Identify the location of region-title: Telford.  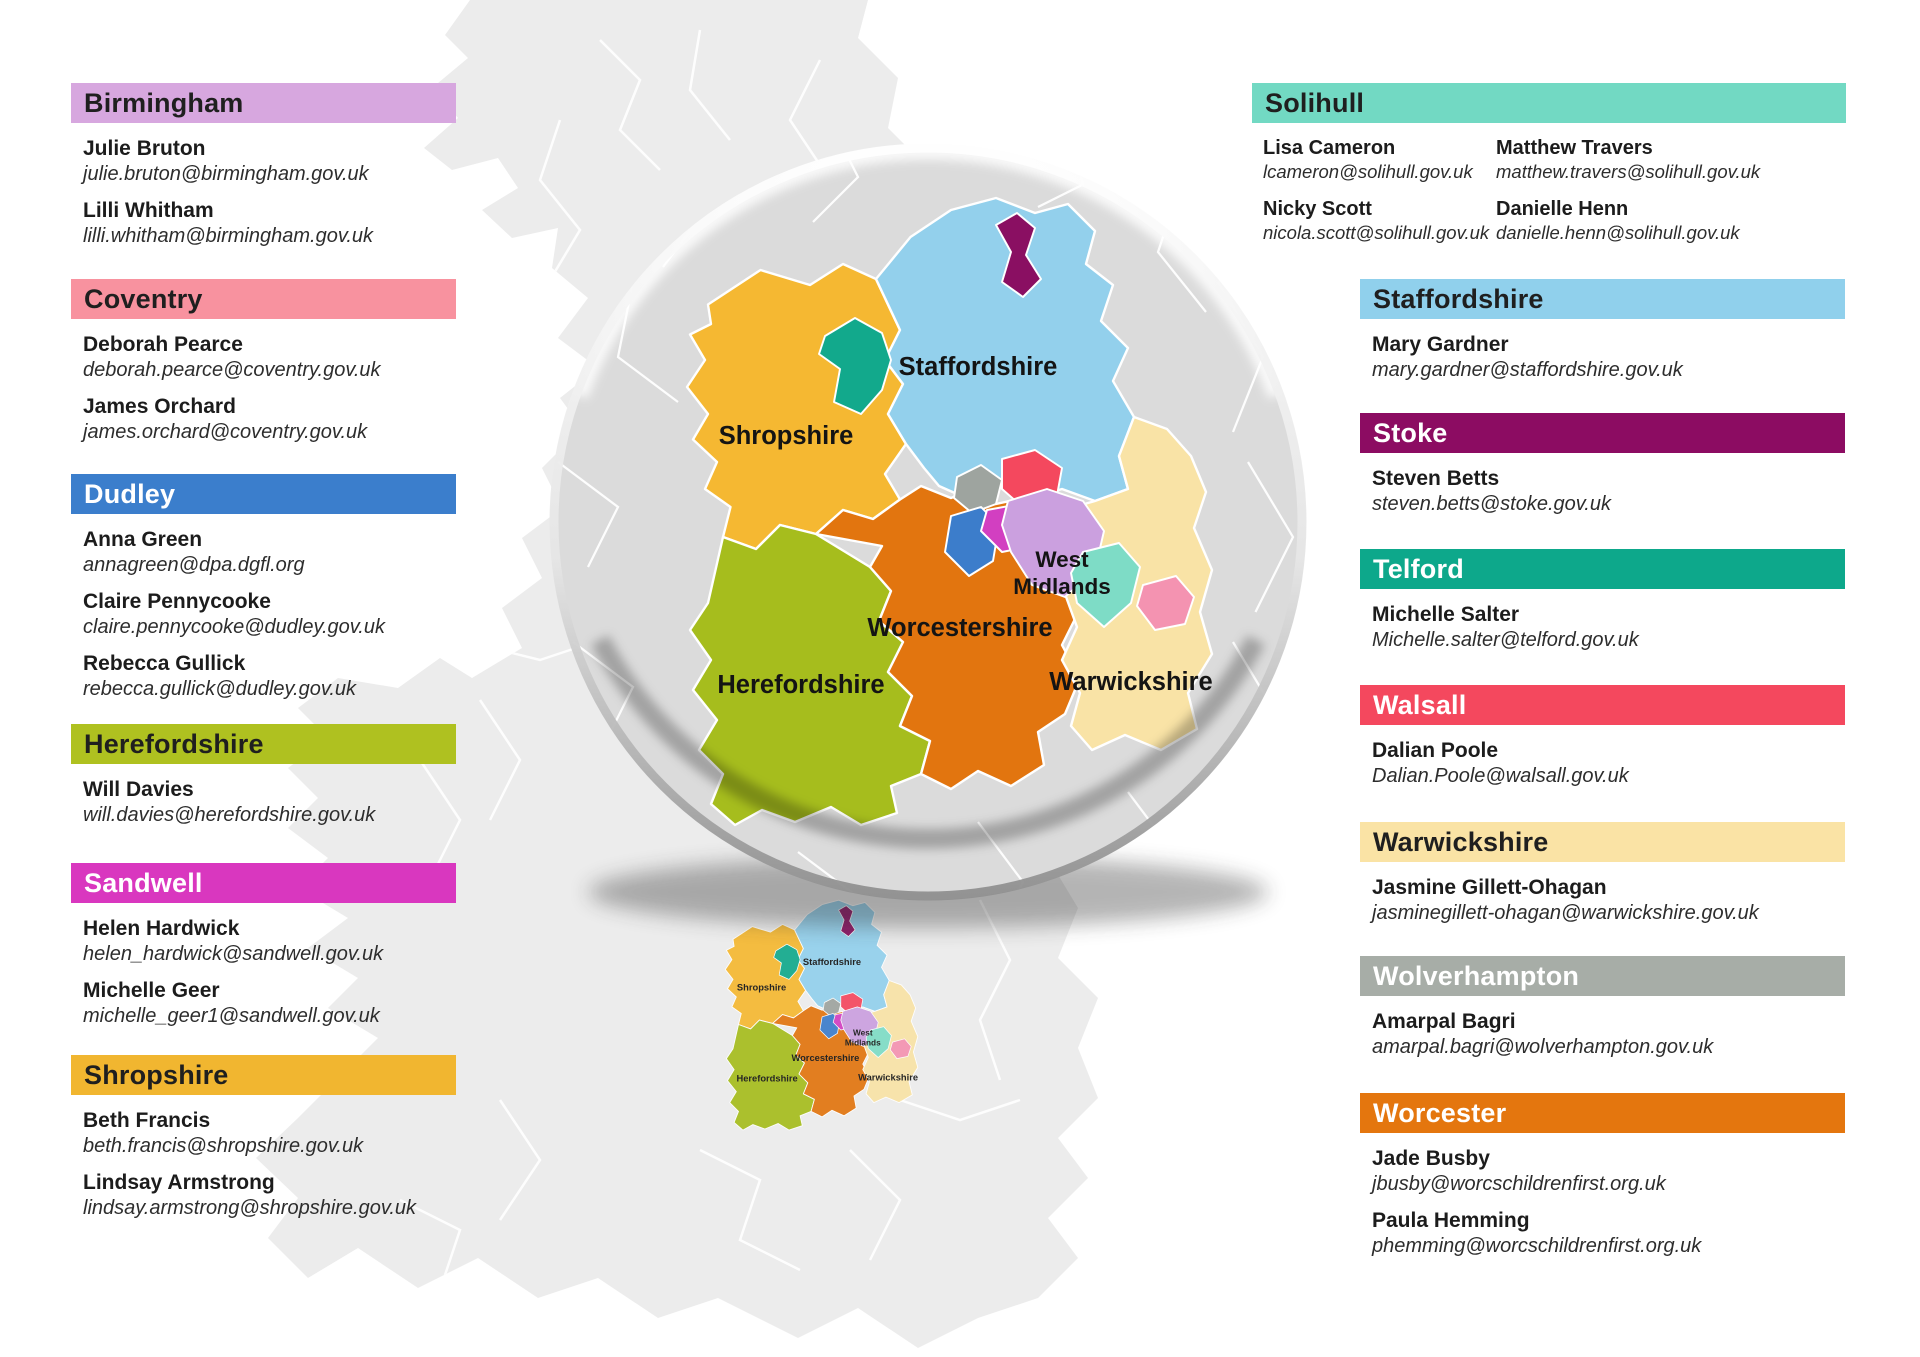
(1418, 568).